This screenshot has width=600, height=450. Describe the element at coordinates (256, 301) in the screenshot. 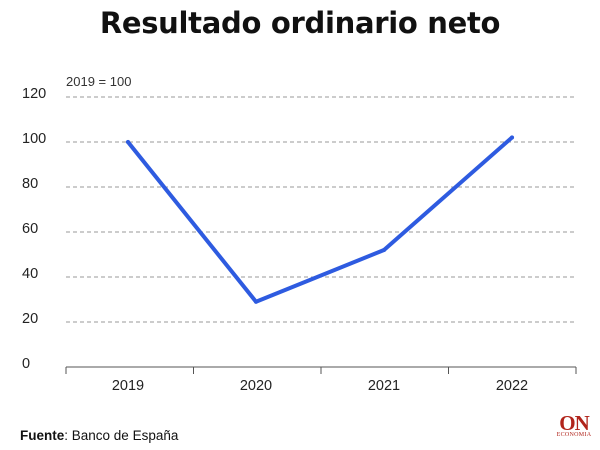

I see `data-point-2020` at that location.